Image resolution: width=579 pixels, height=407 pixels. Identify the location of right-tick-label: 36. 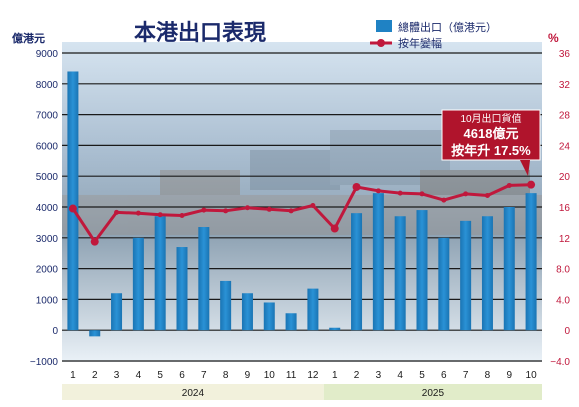
(565, 54).